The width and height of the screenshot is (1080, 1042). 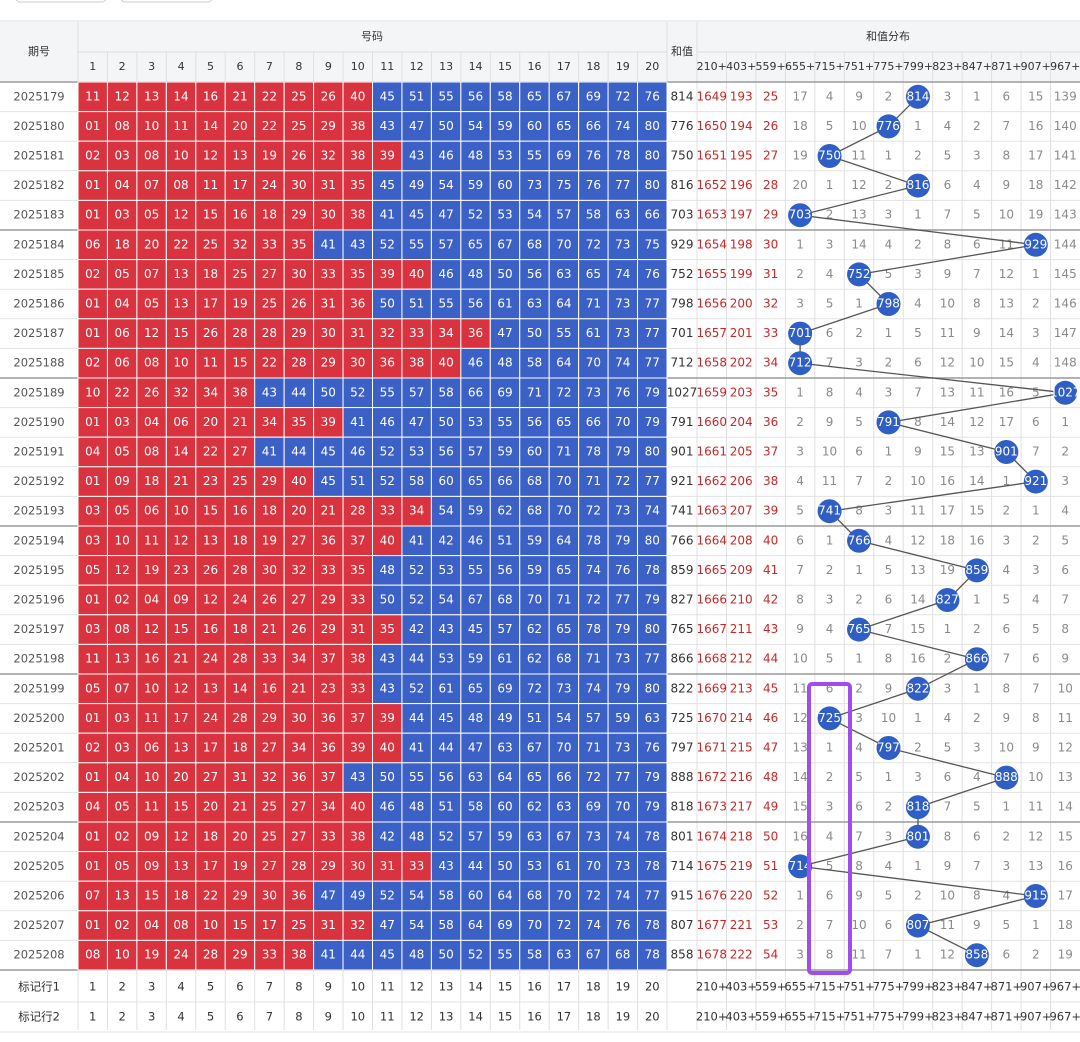 I want to click on number: 57, so click(x=475, y=836).